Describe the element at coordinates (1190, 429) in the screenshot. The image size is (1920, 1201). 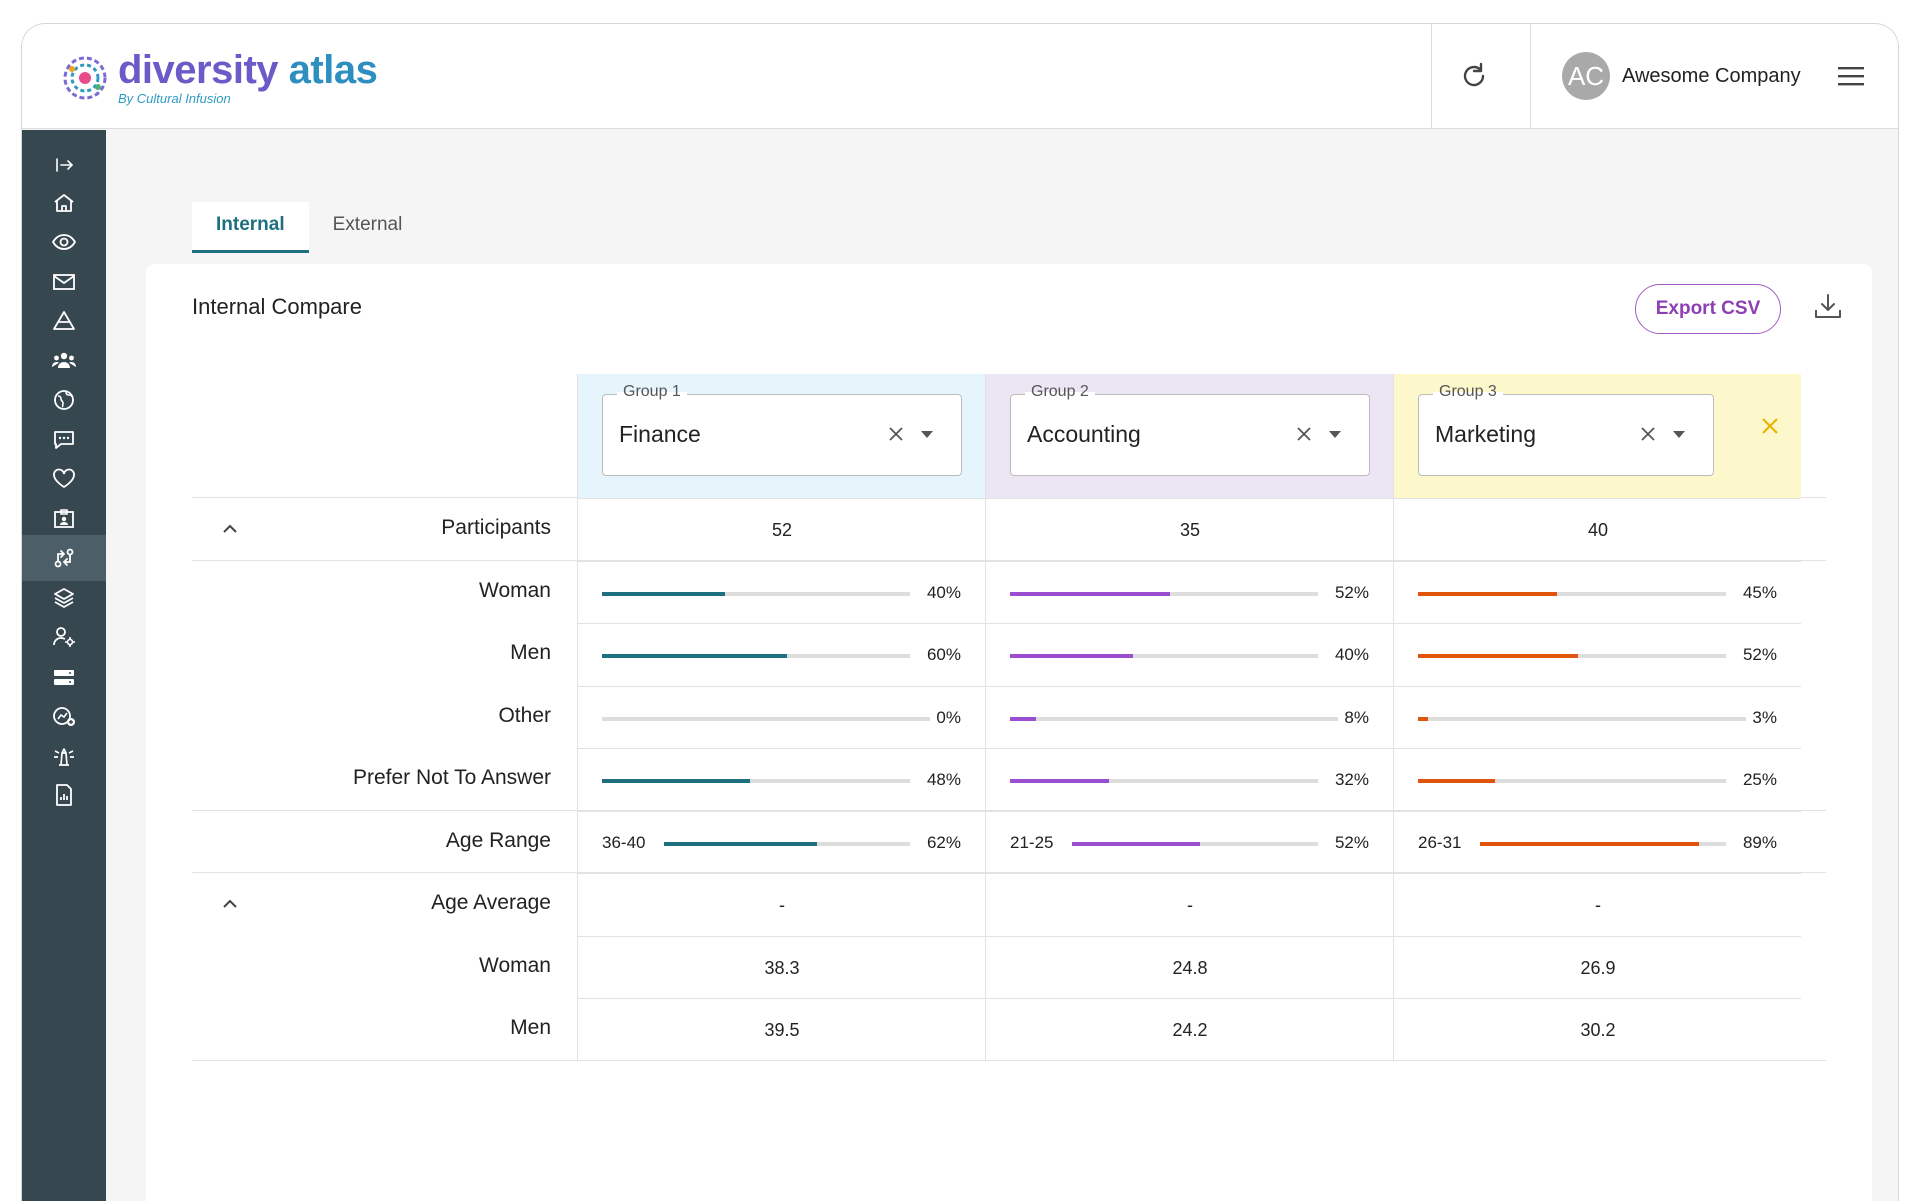
I see `group-select: Group 2 Accounting` at that location.